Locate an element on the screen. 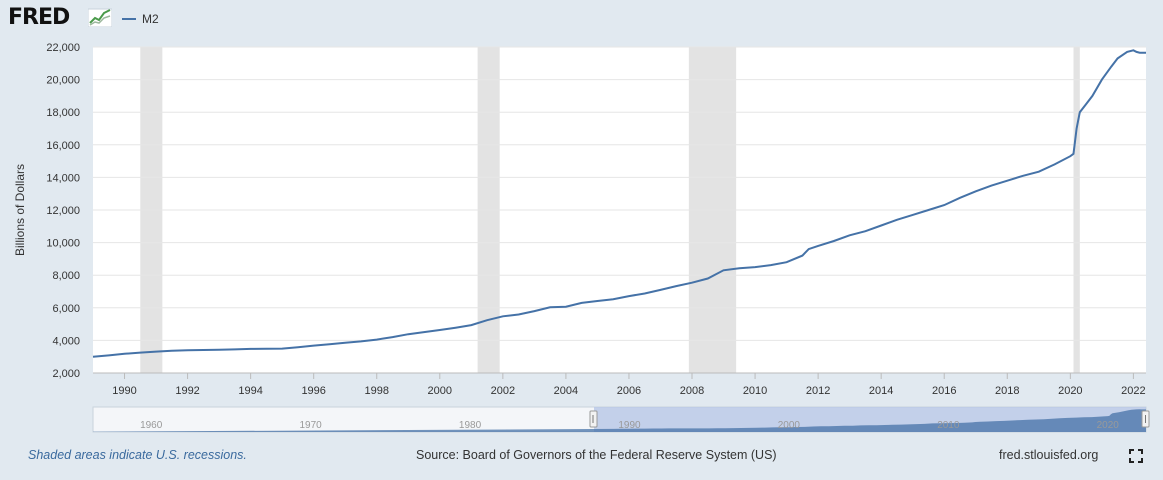  x-tick-label: 2016 is located at coordinates (944, 391).